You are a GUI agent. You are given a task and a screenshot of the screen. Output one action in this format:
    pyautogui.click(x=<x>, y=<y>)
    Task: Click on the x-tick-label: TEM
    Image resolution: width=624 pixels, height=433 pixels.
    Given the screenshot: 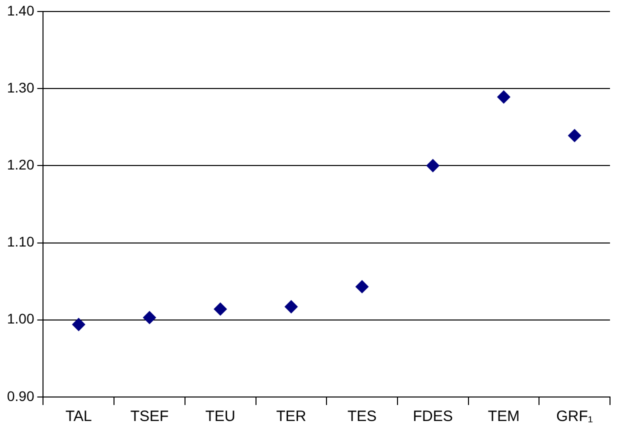 What is the action you would take?
    pyautogui.click(x=504, y=417)
    